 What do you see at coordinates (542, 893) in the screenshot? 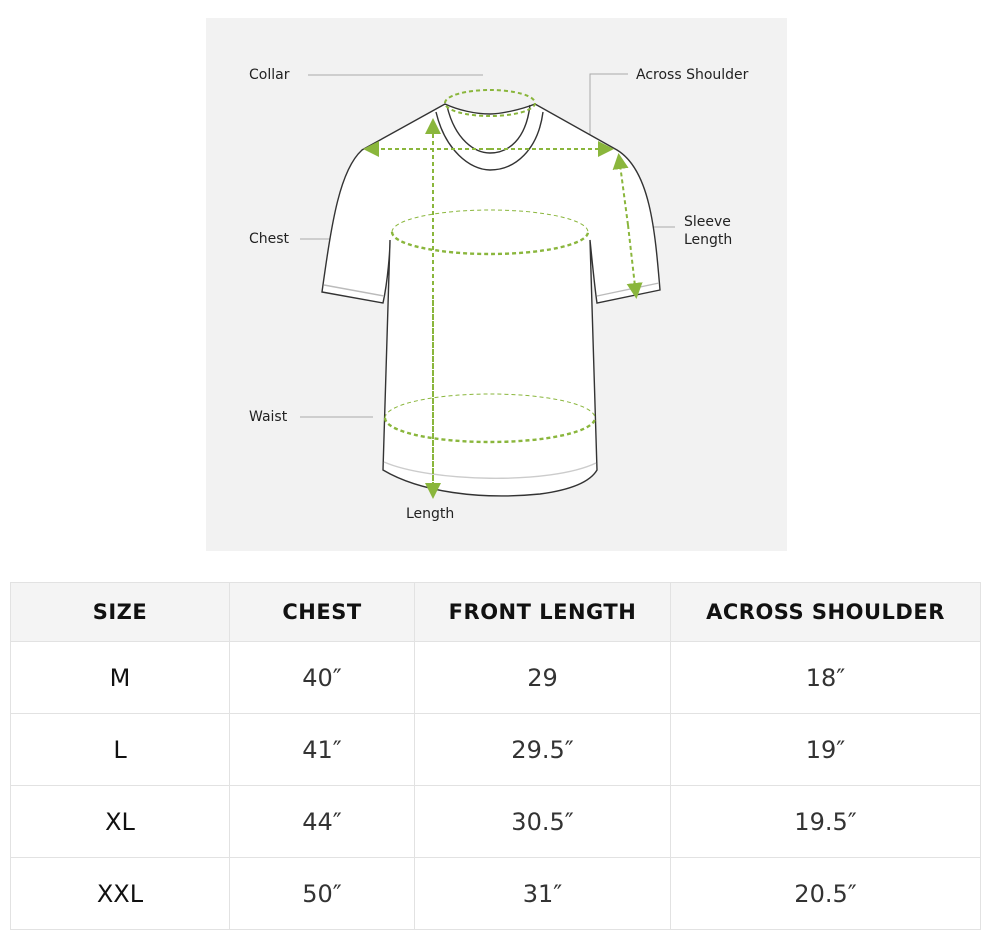
I see `front-length-cell: 31″` at bounding box center [542, 893].